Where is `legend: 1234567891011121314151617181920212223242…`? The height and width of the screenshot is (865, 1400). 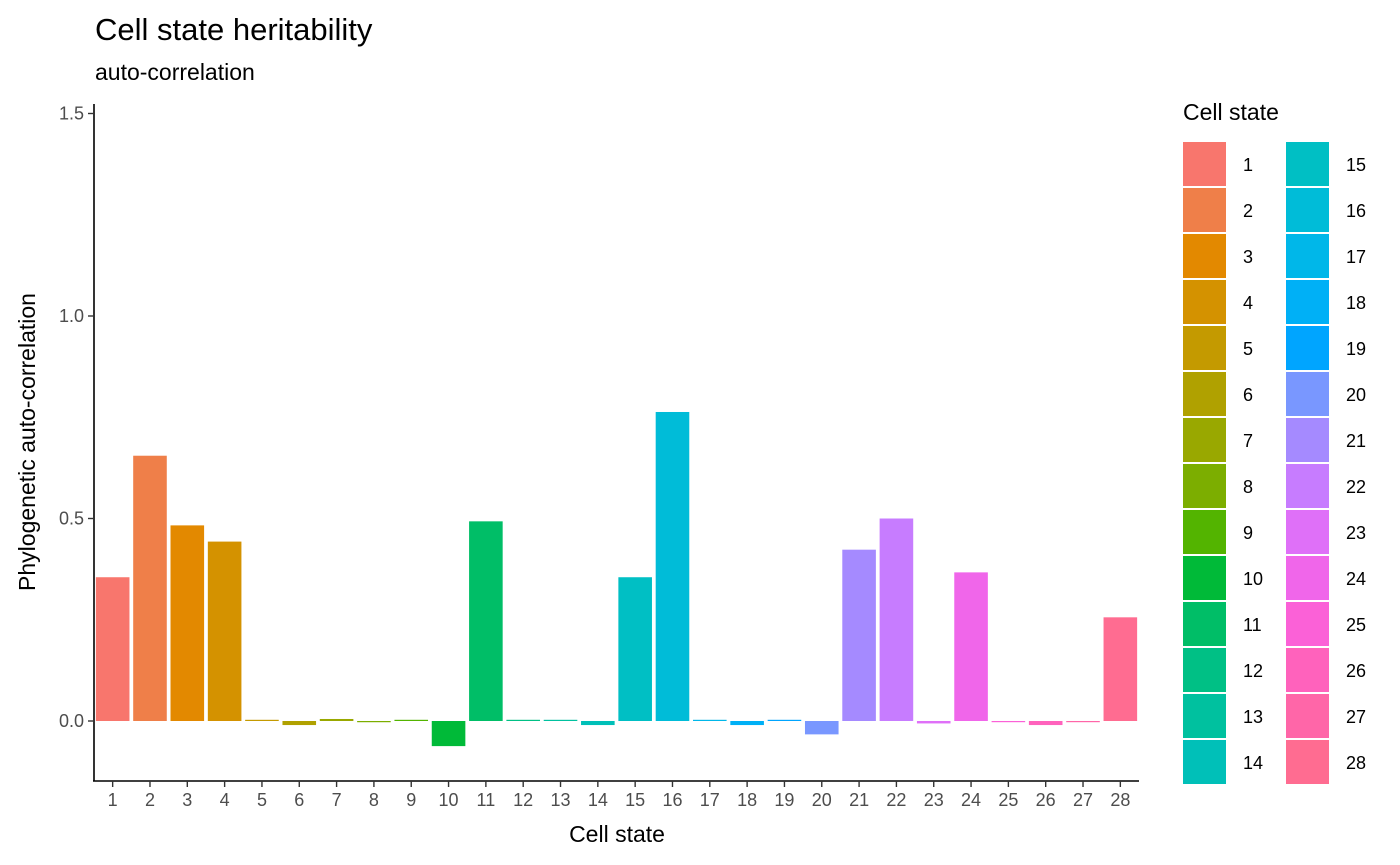
legend: 1234567891011121314151617181920212223242… is located at coordinates (1274, 463).